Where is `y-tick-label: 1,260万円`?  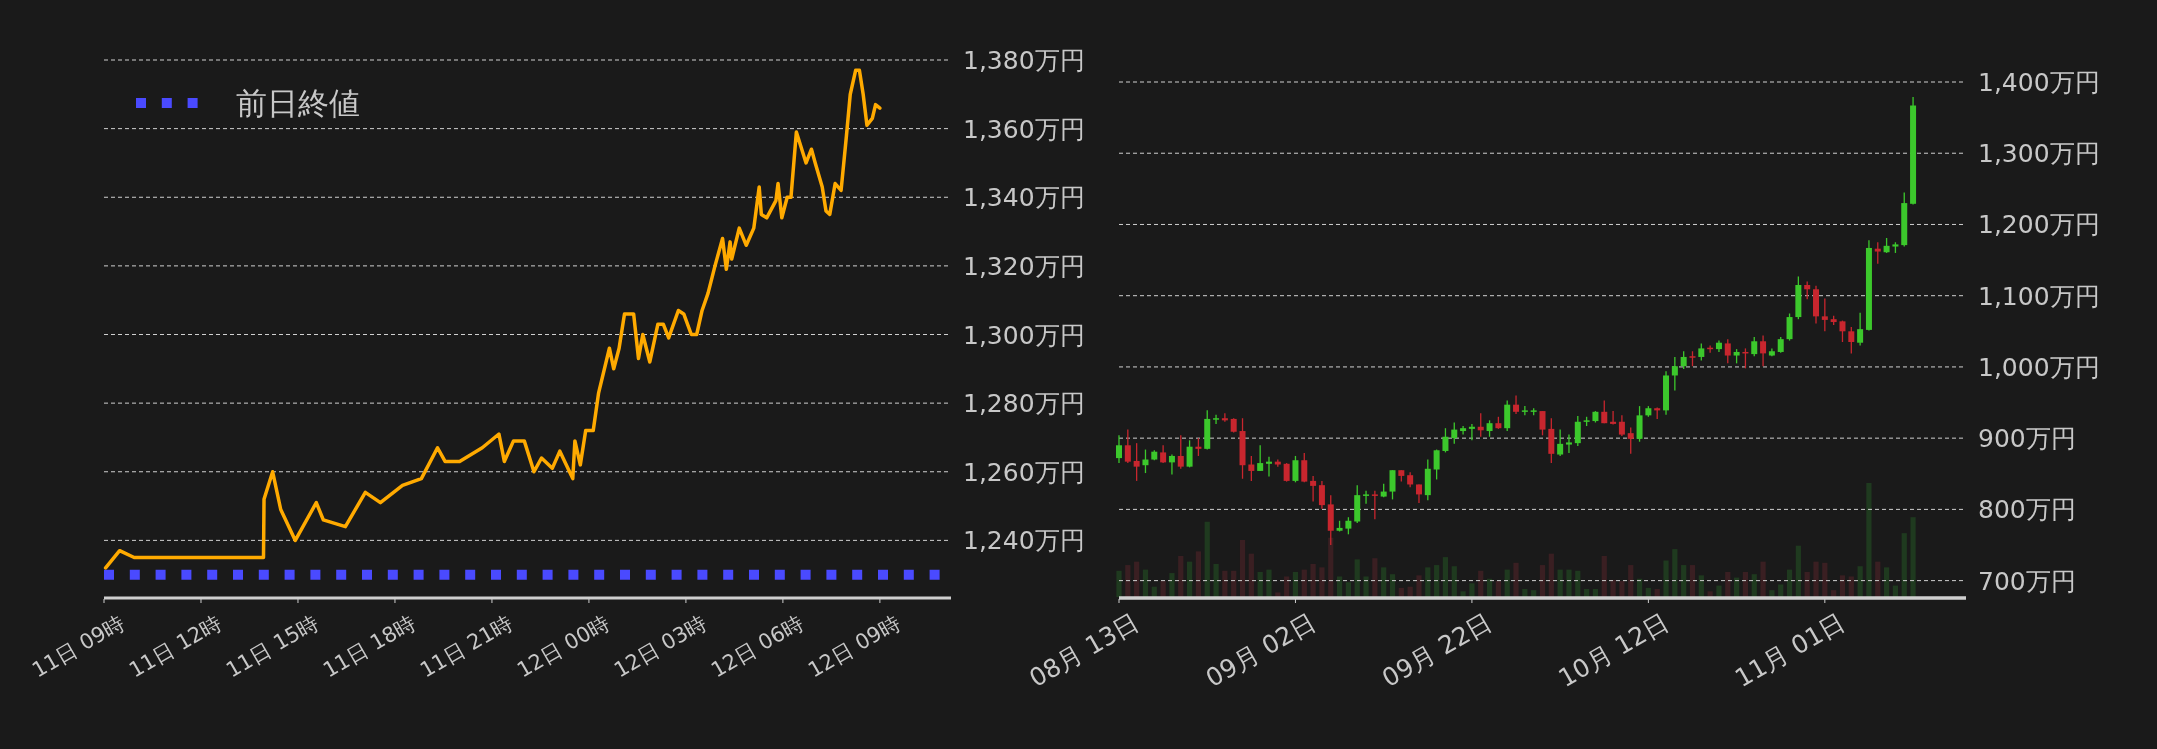 y-tick-label: 1,260万円 is located at coordinates (1024, 472).